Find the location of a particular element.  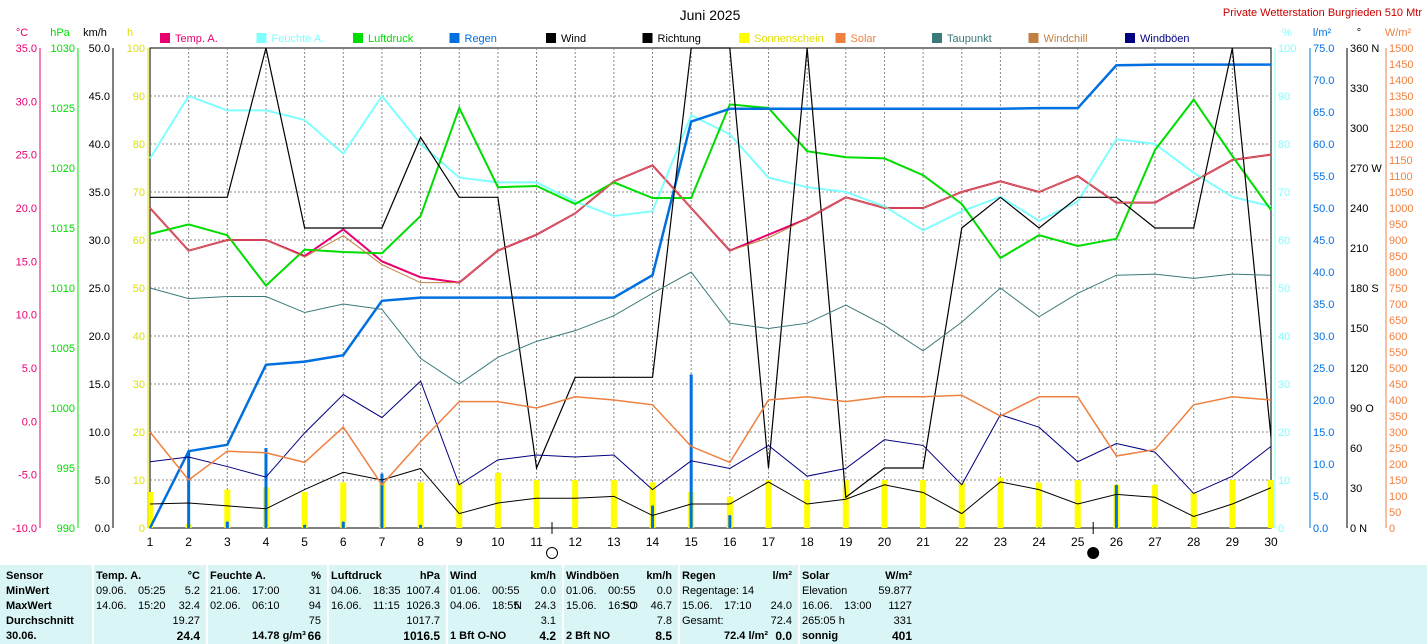

humidity-tick-label: 80 is located at coordinates (1284, 145).